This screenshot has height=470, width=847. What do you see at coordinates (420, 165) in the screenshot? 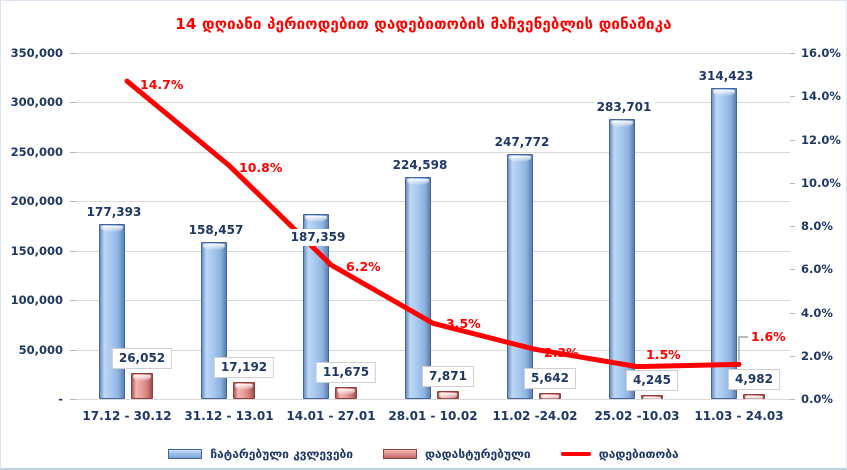
I see `bar-value-label: 224,598` at bounding box center [420, 165].